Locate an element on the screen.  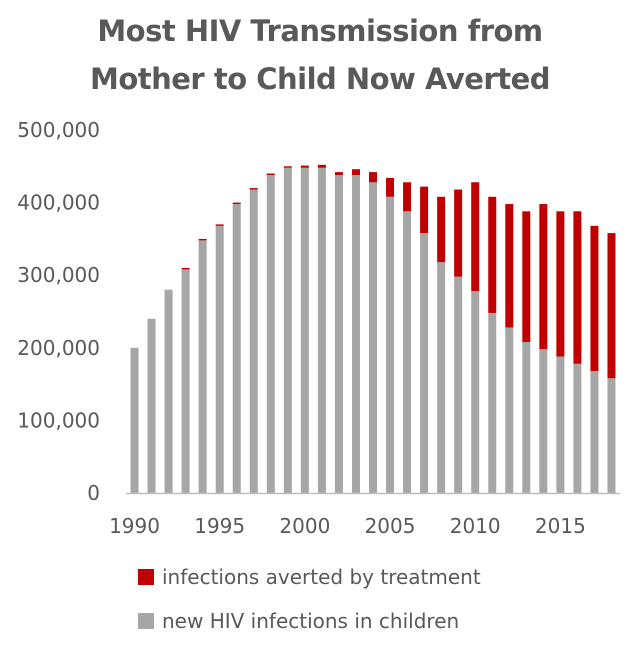
legend-label-averted: infections averted by treatment is located at coordinates (321, 577).